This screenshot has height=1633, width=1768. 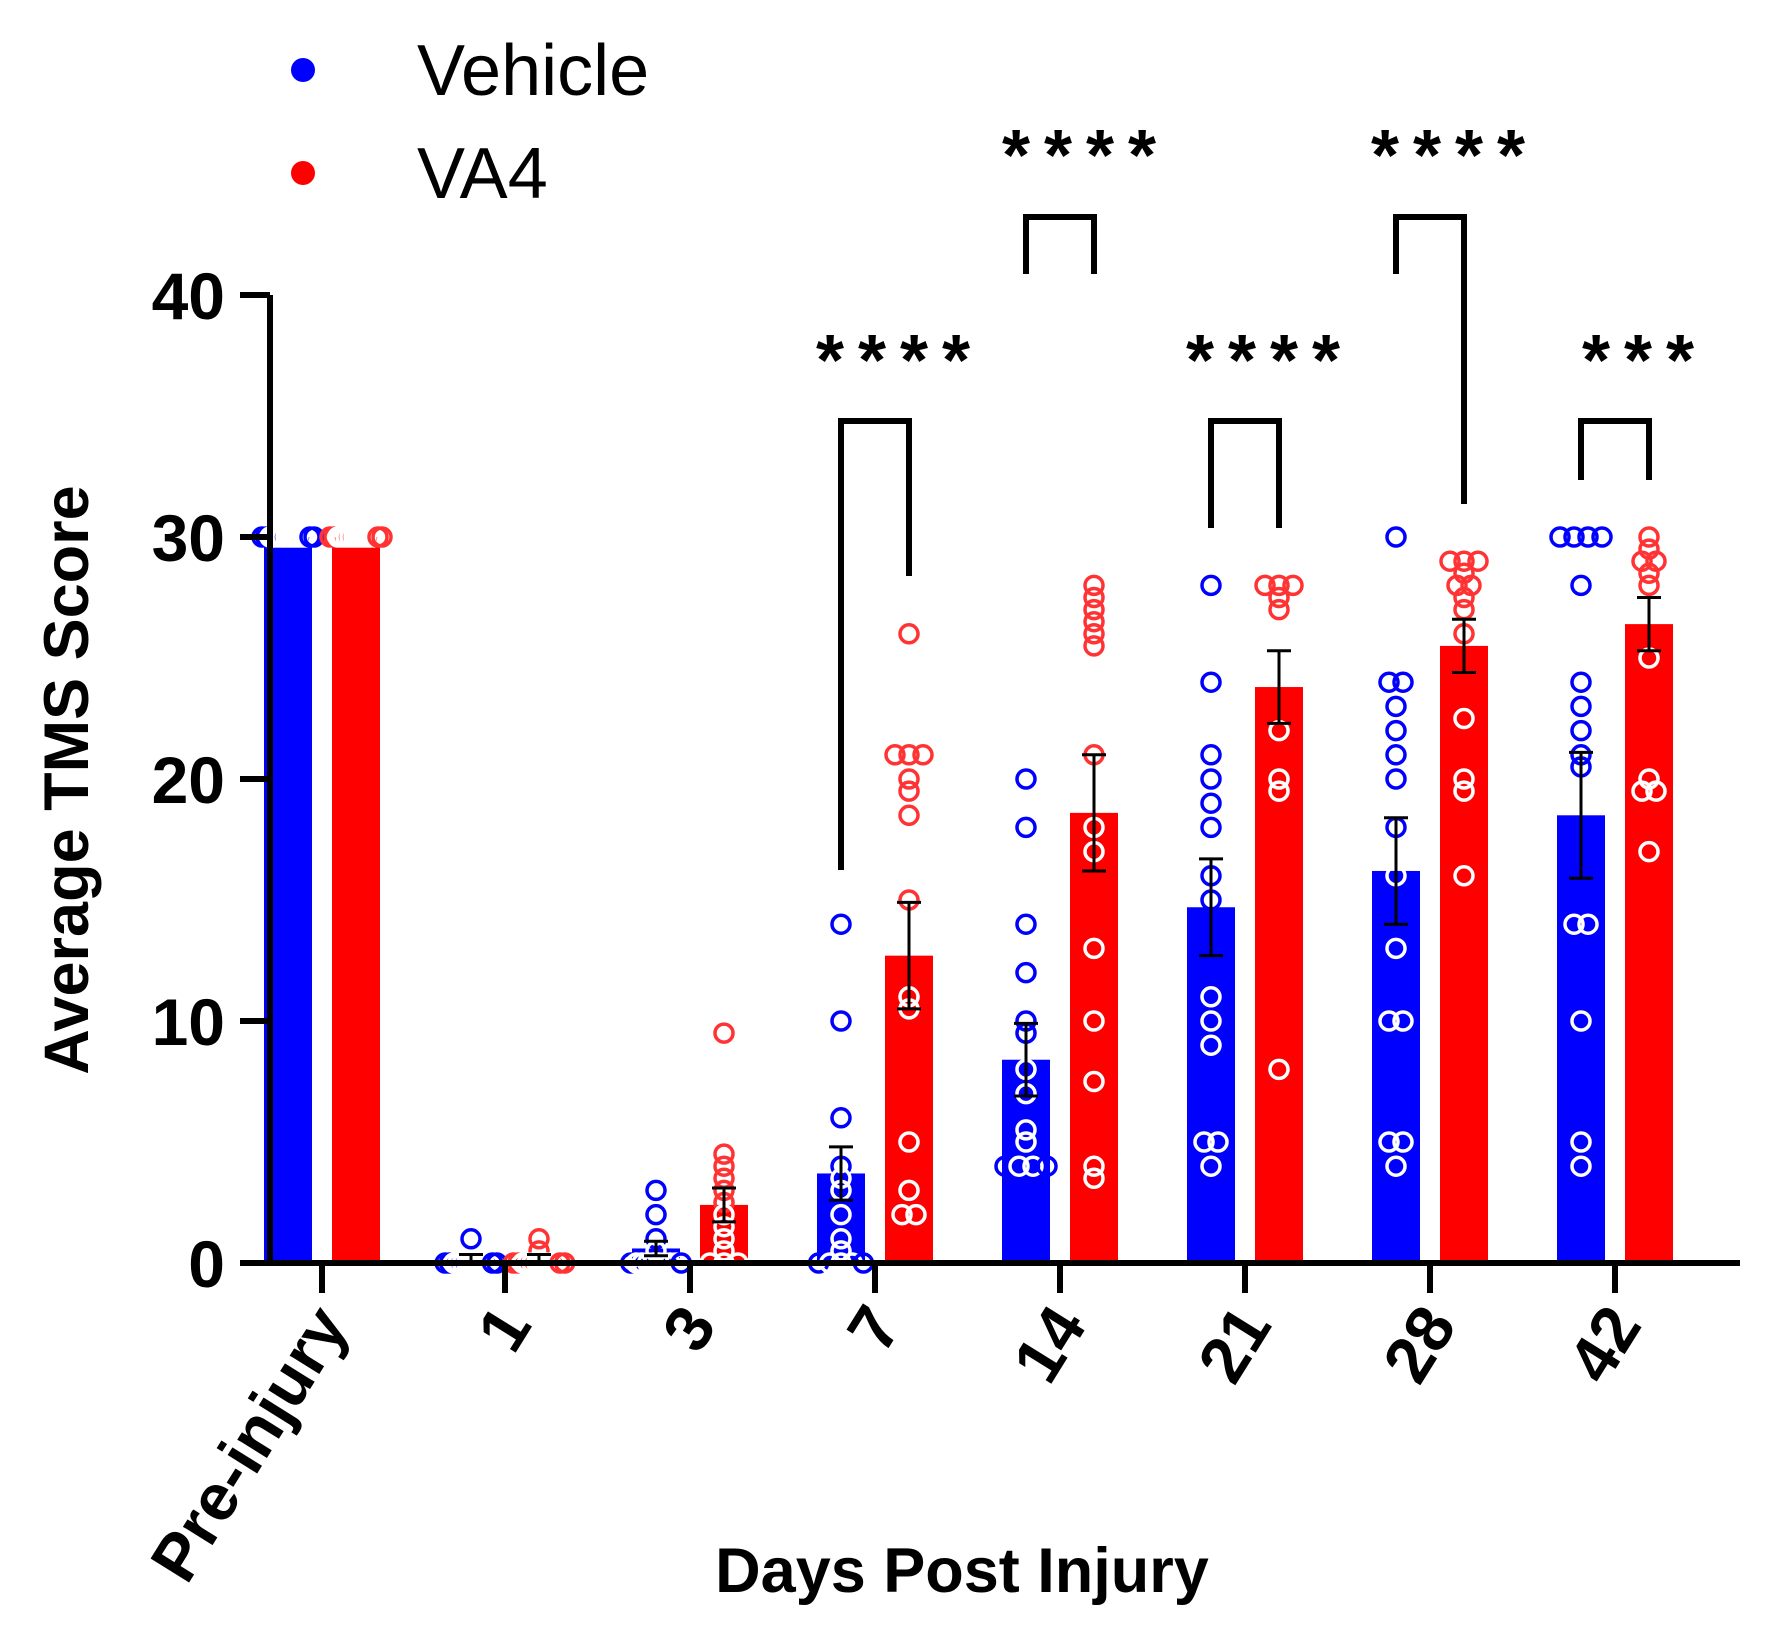 What do you see at coordinates (1263, 424) in the screenshot?
I see `significance-bracket-day-21: ****` at bounding box center [1263, 424].